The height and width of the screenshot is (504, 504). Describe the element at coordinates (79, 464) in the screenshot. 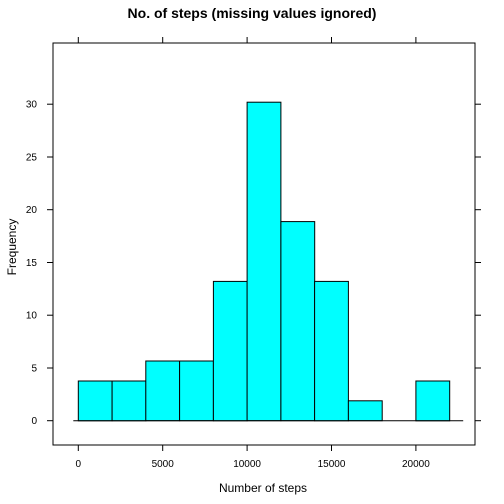

I see `x-tick-label-0: 0` at that location.